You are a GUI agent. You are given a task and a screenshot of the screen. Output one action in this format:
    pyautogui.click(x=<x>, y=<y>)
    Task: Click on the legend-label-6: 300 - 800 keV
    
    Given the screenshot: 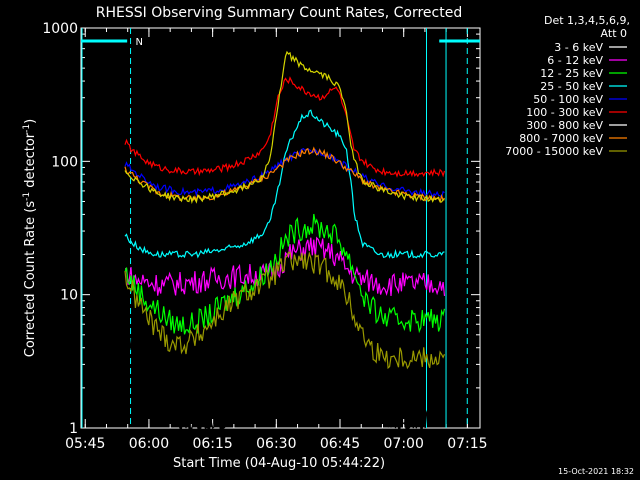 What is the action you would take?
    pyautogui.click(x=564, y=125)
    